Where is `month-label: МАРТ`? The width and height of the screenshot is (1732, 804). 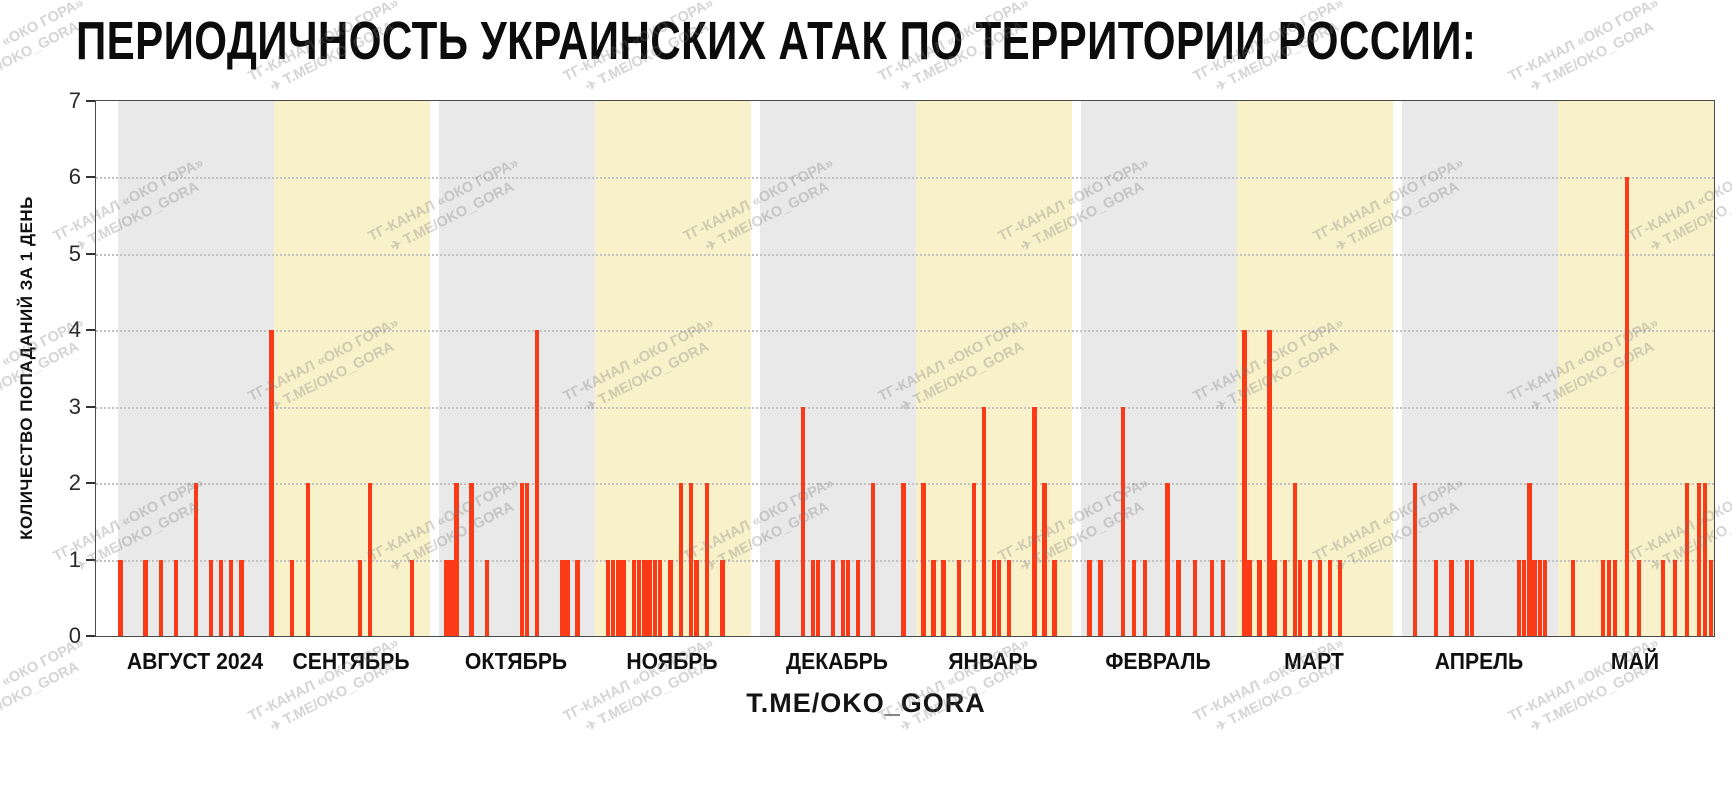 month-label: МАРТ is located at coordinates (1314, 661).